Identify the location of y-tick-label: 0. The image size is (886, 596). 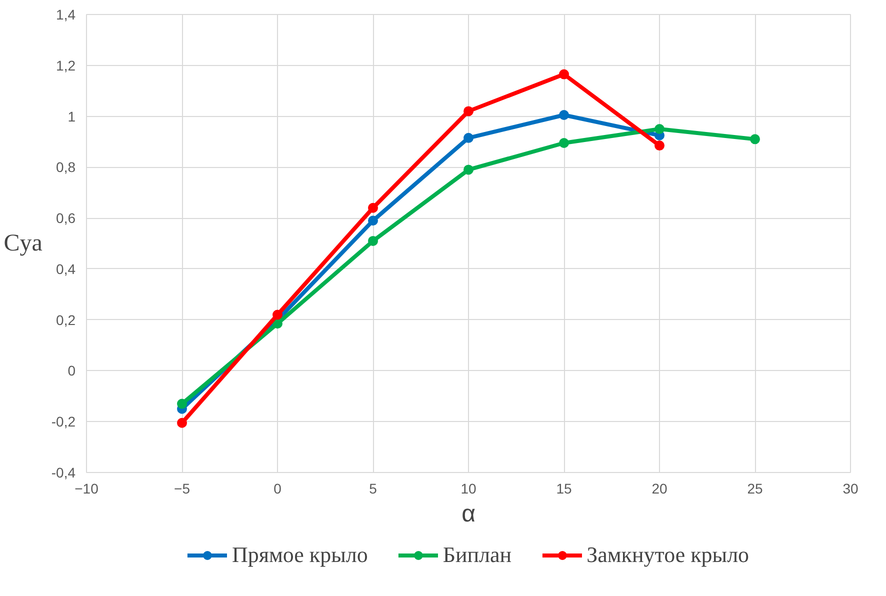
(72, 370).